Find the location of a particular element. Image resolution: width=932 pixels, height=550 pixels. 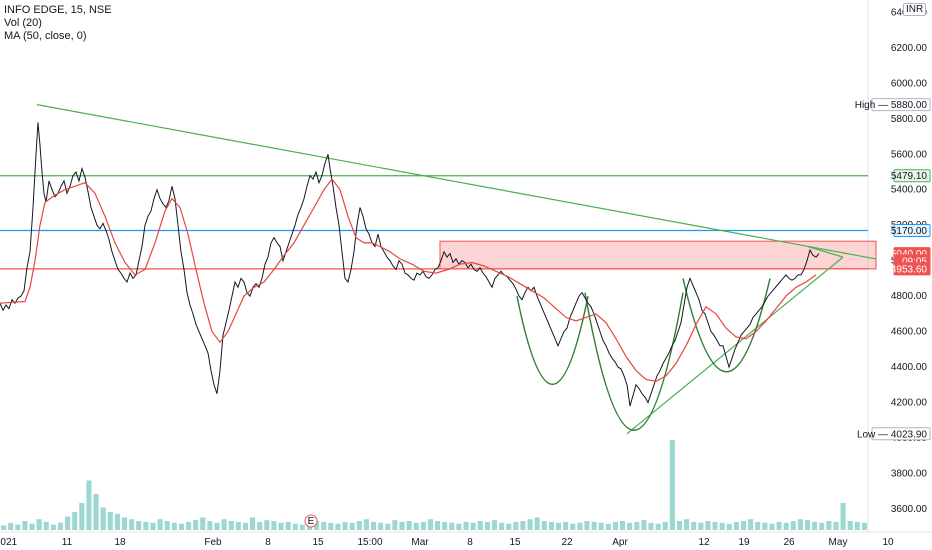

time-tick-label: 10 is located at coordinates (888, 542).